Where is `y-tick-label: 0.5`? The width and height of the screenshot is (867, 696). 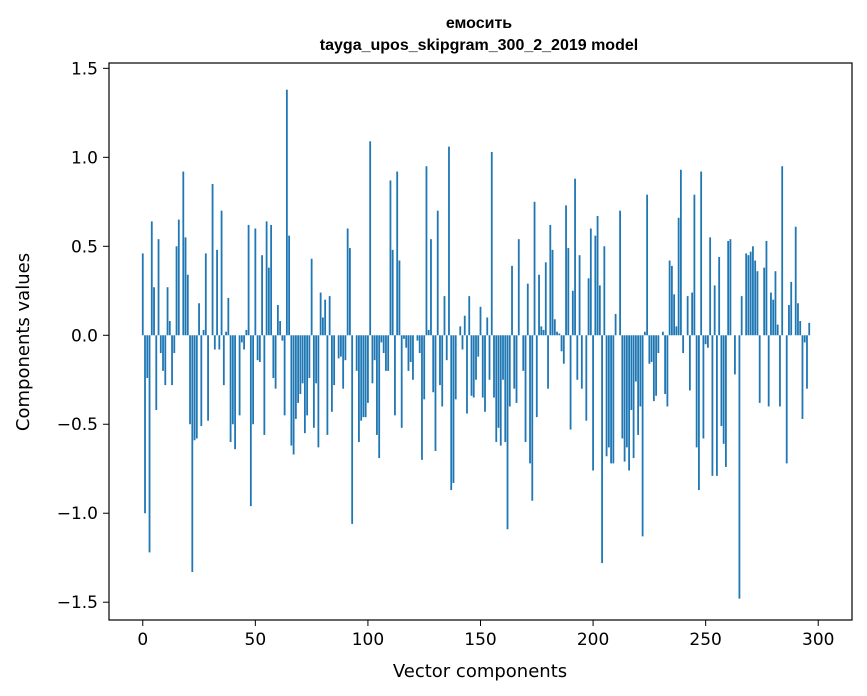
y-tick-label: 0.5 is located at coordinates (84, 247).